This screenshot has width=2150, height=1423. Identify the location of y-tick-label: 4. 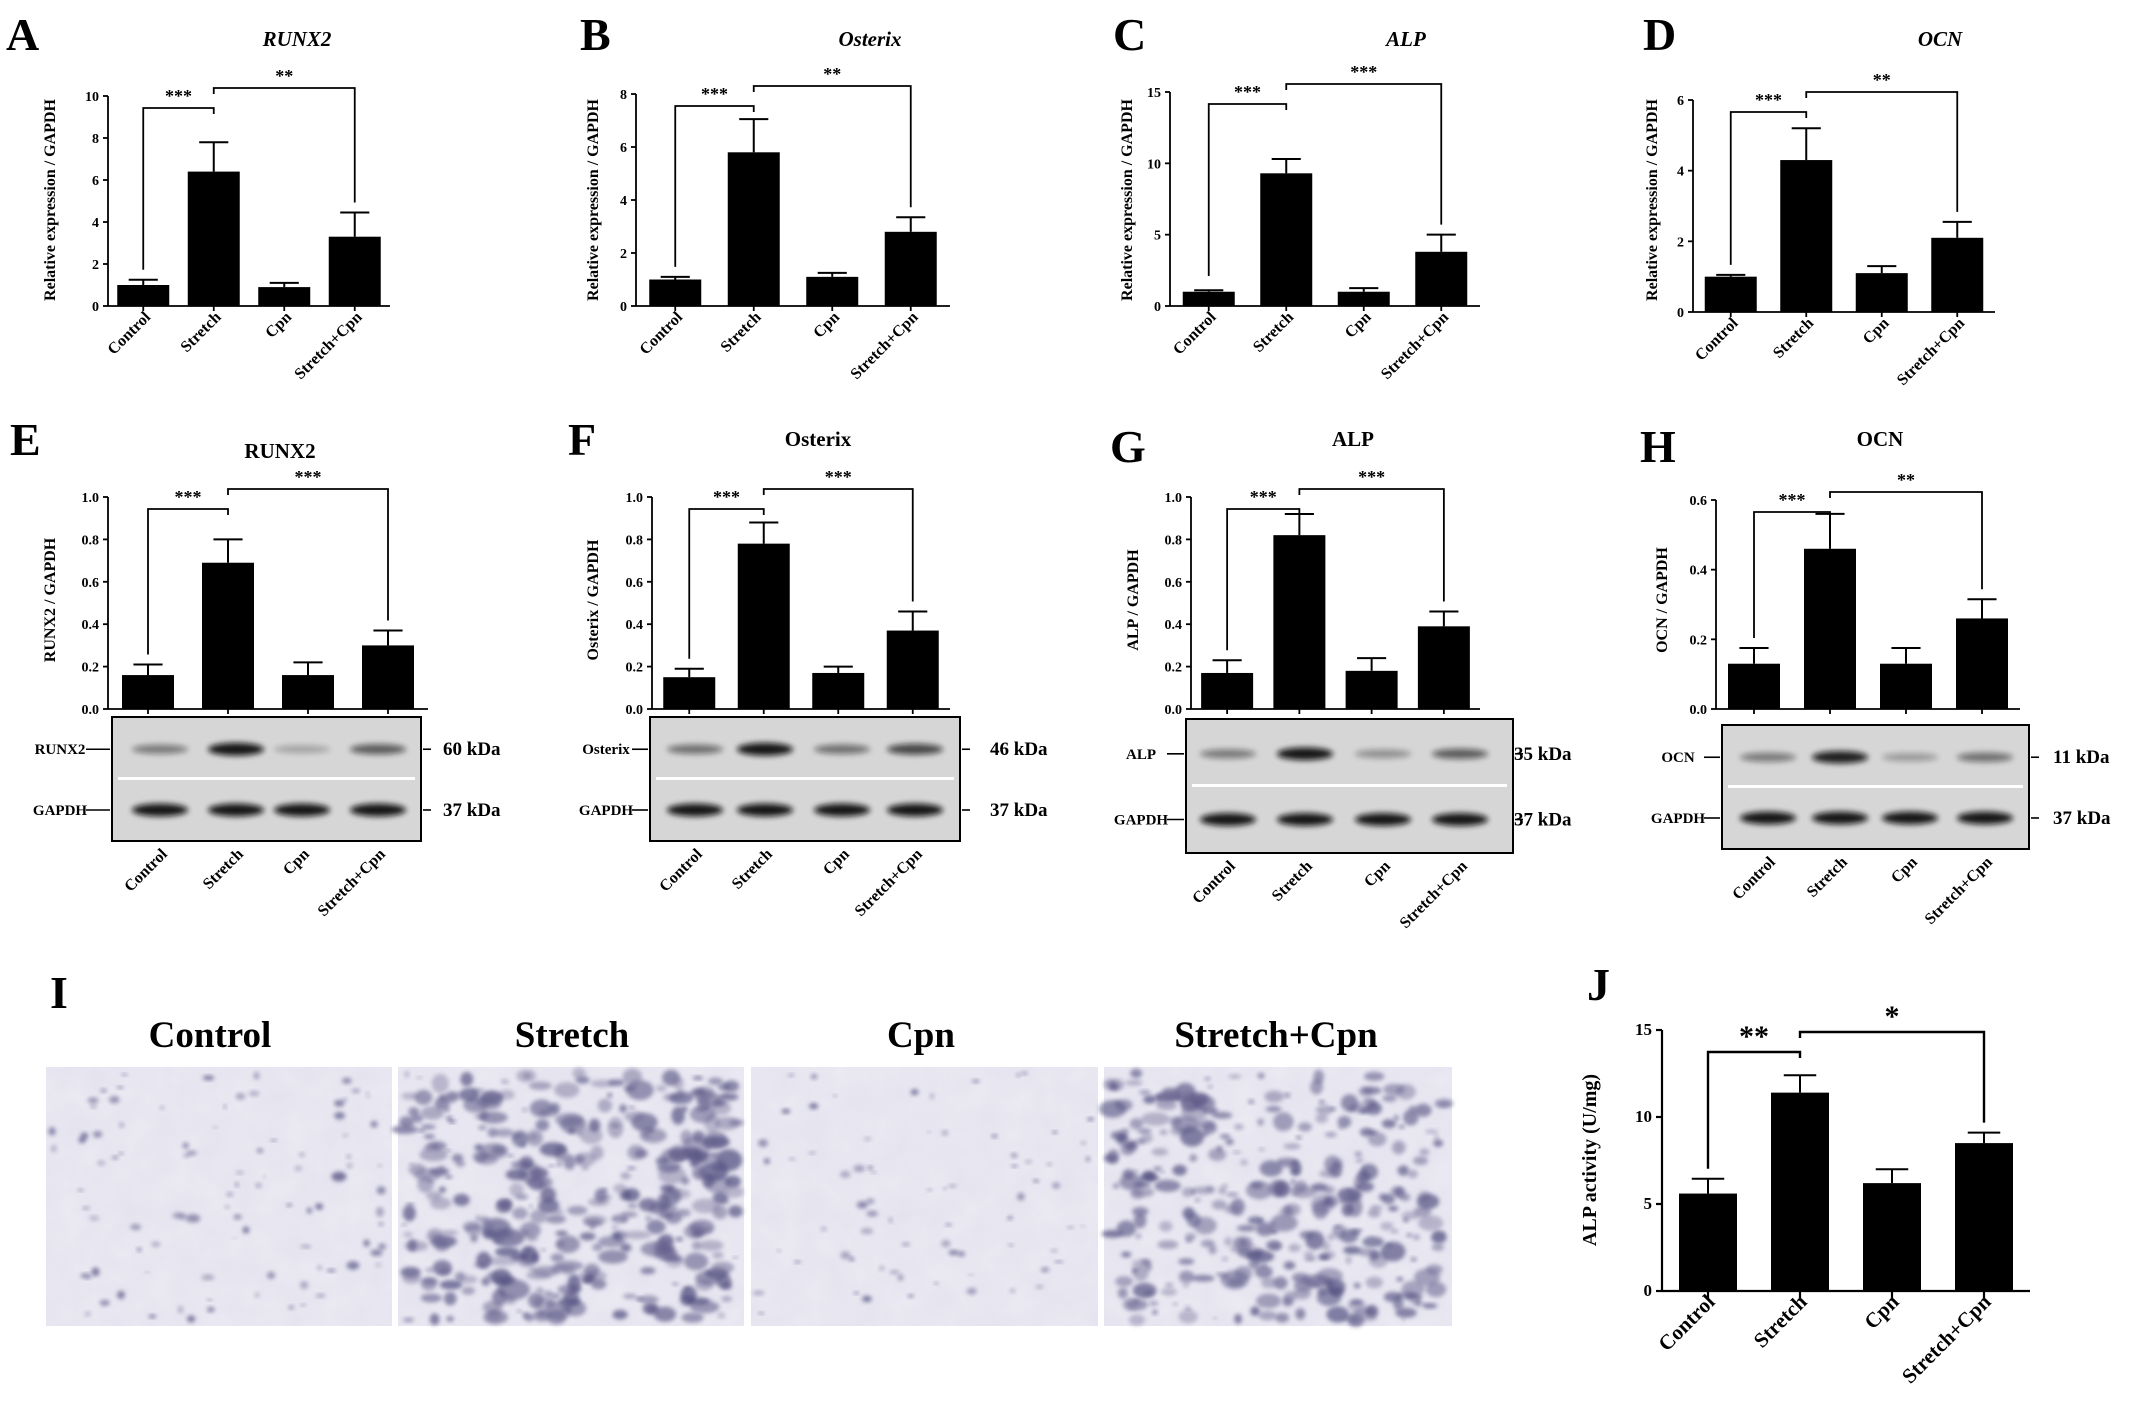
(1680, 172).